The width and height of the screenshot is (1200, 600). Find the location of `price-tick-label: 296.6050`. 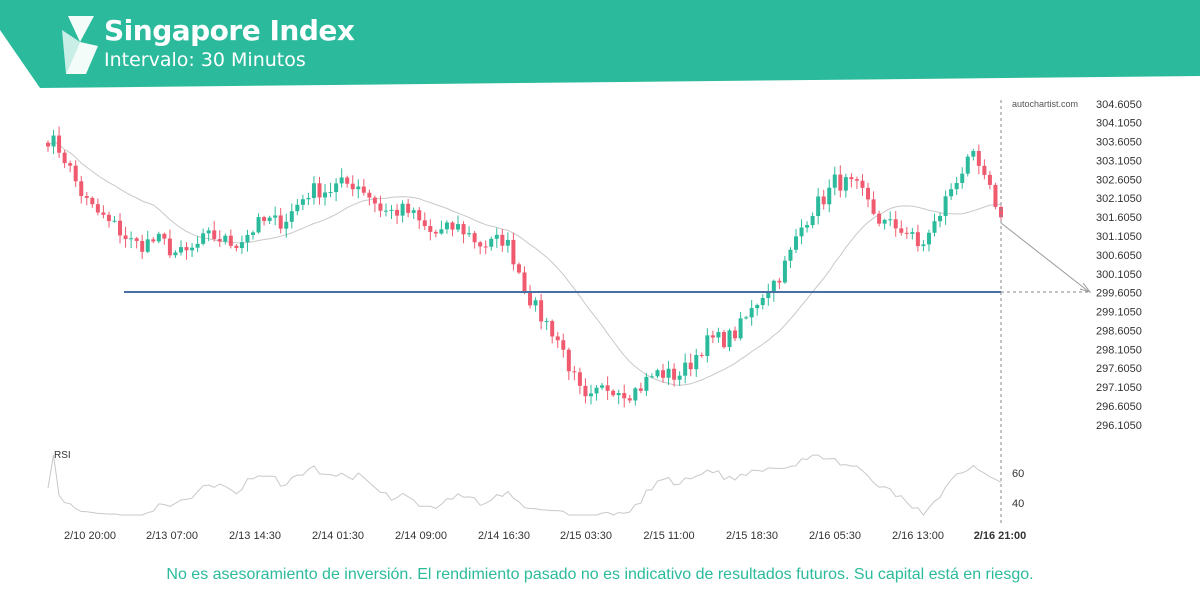

price-tick-label: 296.6050 is located at coordinates (1119, 407).